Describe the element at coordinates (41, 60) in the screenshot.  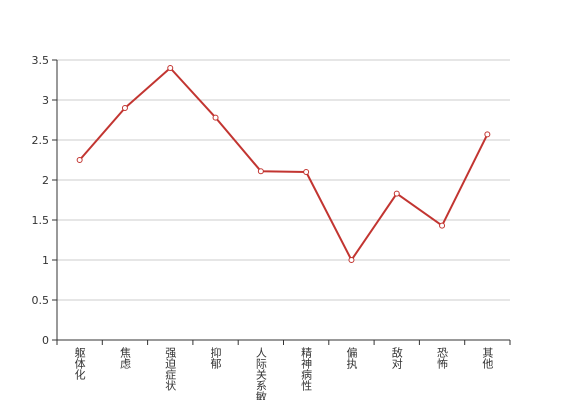
I see `y-tick-label: 3.5` at that location.